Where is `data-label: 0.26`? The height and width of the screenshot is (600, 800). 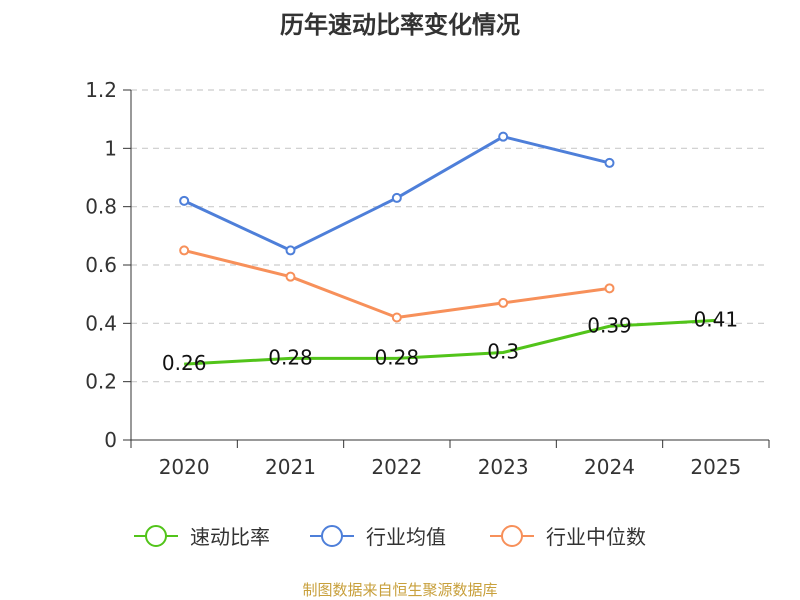
data-label: 0.26 is located at coordinates (184, 363).